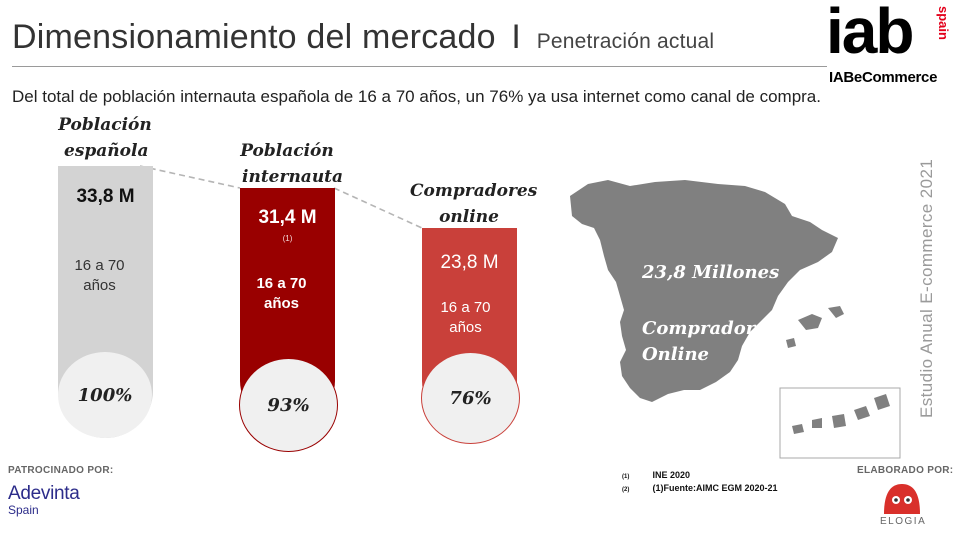 This screenshot has width=957, height=534. What do you see at coordinates (908, 500) in the screenshot?
I see `elogia-logo-pupil-right` at bounding box center [908, 500].